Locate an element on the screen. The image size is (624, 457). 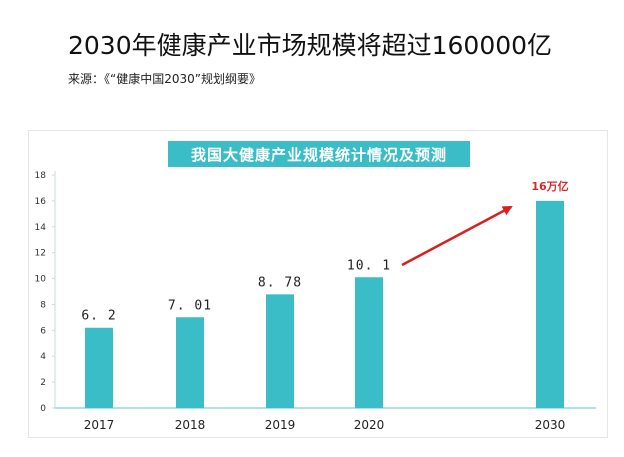
y-tick-label: 6 is located at coordinates (43, 331).